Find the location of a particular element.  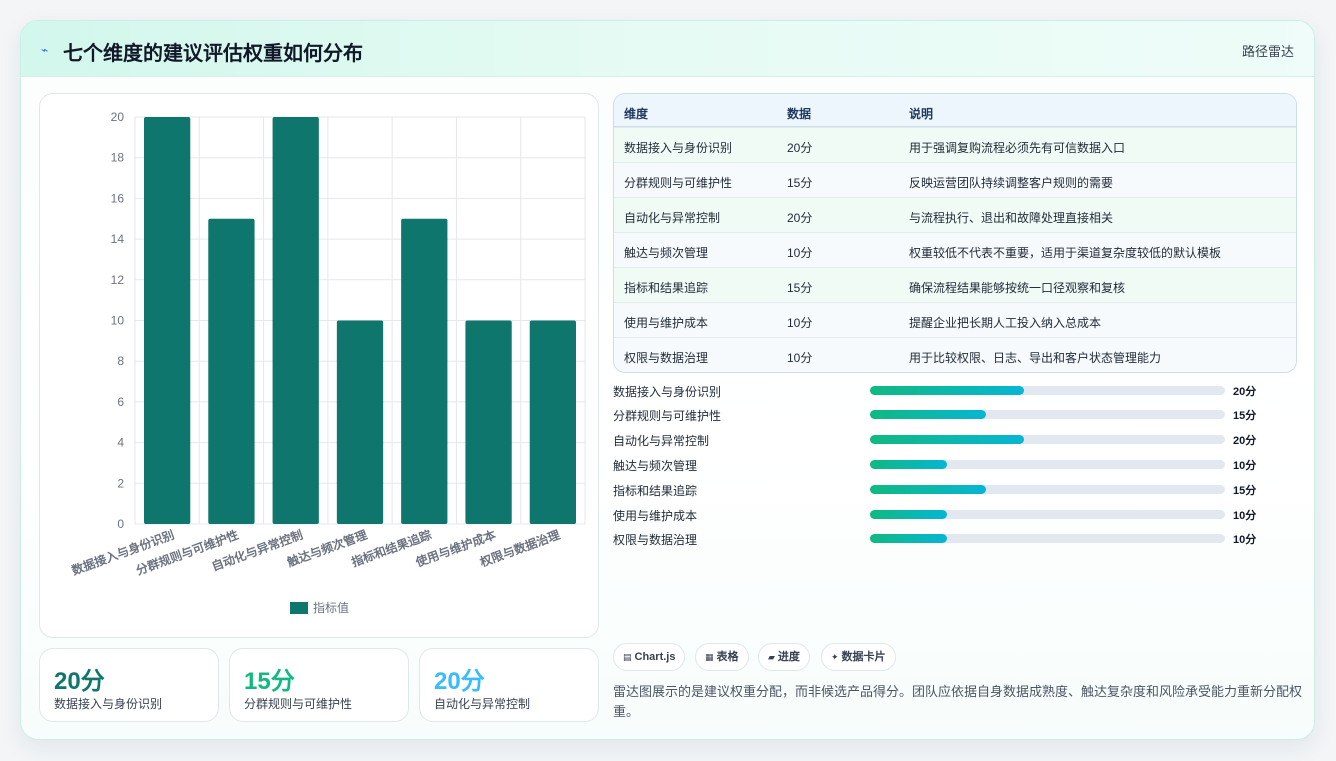

cell-dimension: 权限与数据治理 is located at coordinates (666, 358).